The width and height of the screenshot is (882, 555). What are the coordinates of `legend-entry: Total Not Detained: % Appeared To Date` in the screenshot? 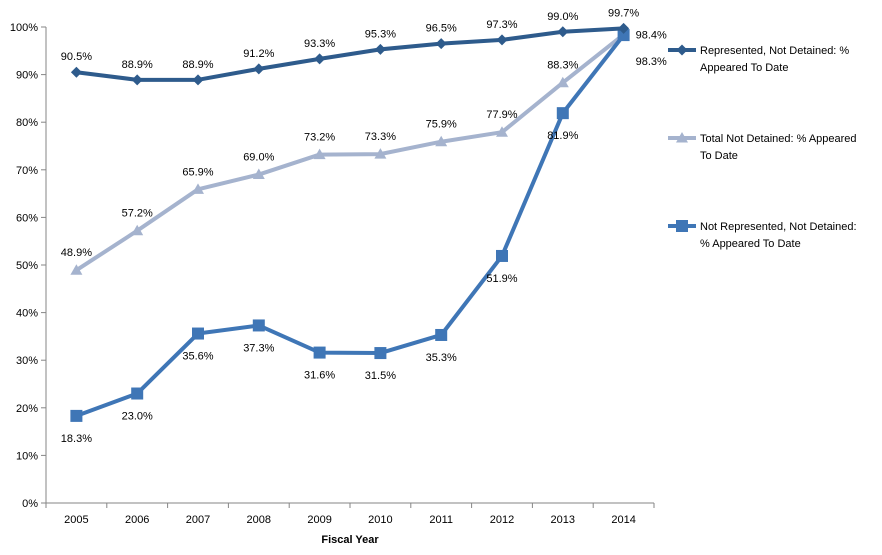 It's located at (762, 147).